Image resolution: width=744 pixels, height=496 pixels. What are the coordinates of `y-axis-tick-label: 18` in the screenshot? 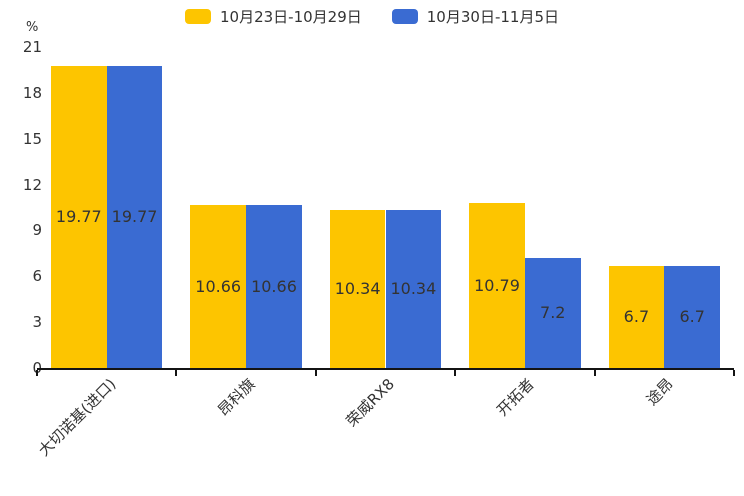 It's located at (32, 92).